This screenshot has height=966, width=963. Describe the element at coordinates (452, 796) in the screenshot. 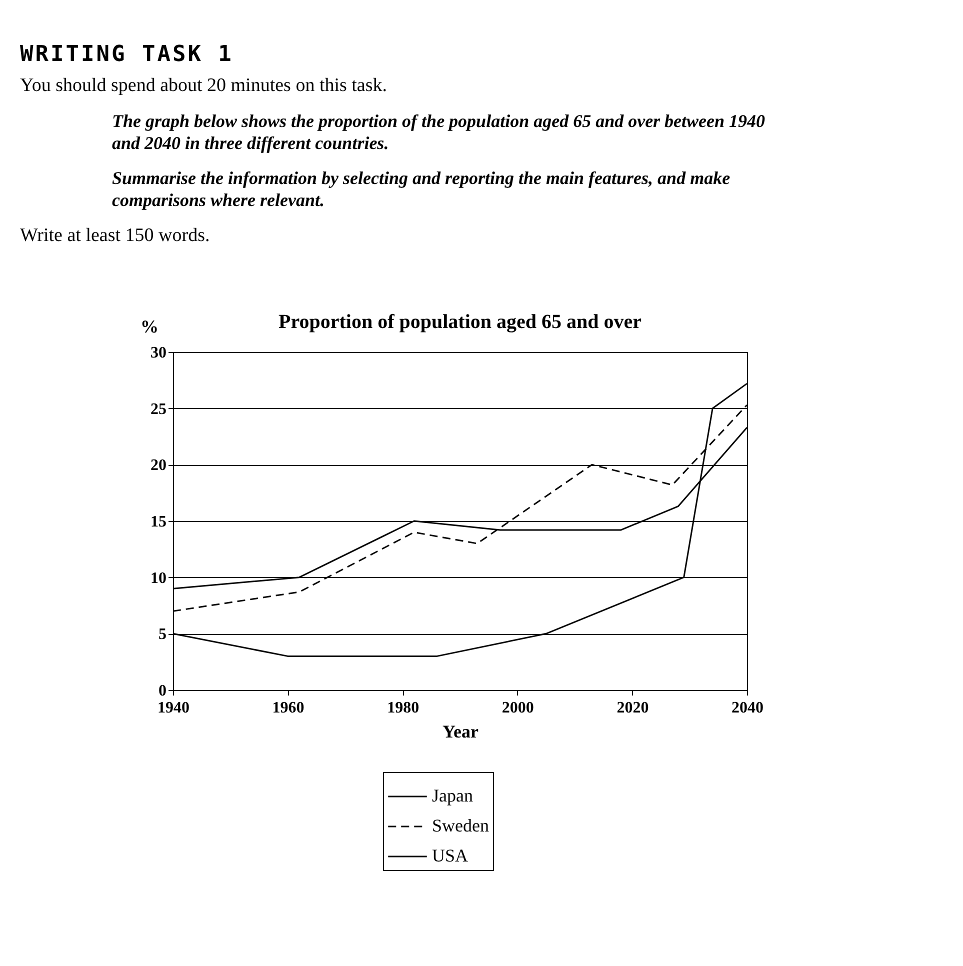

I see `legend-label: Japan` at that location.